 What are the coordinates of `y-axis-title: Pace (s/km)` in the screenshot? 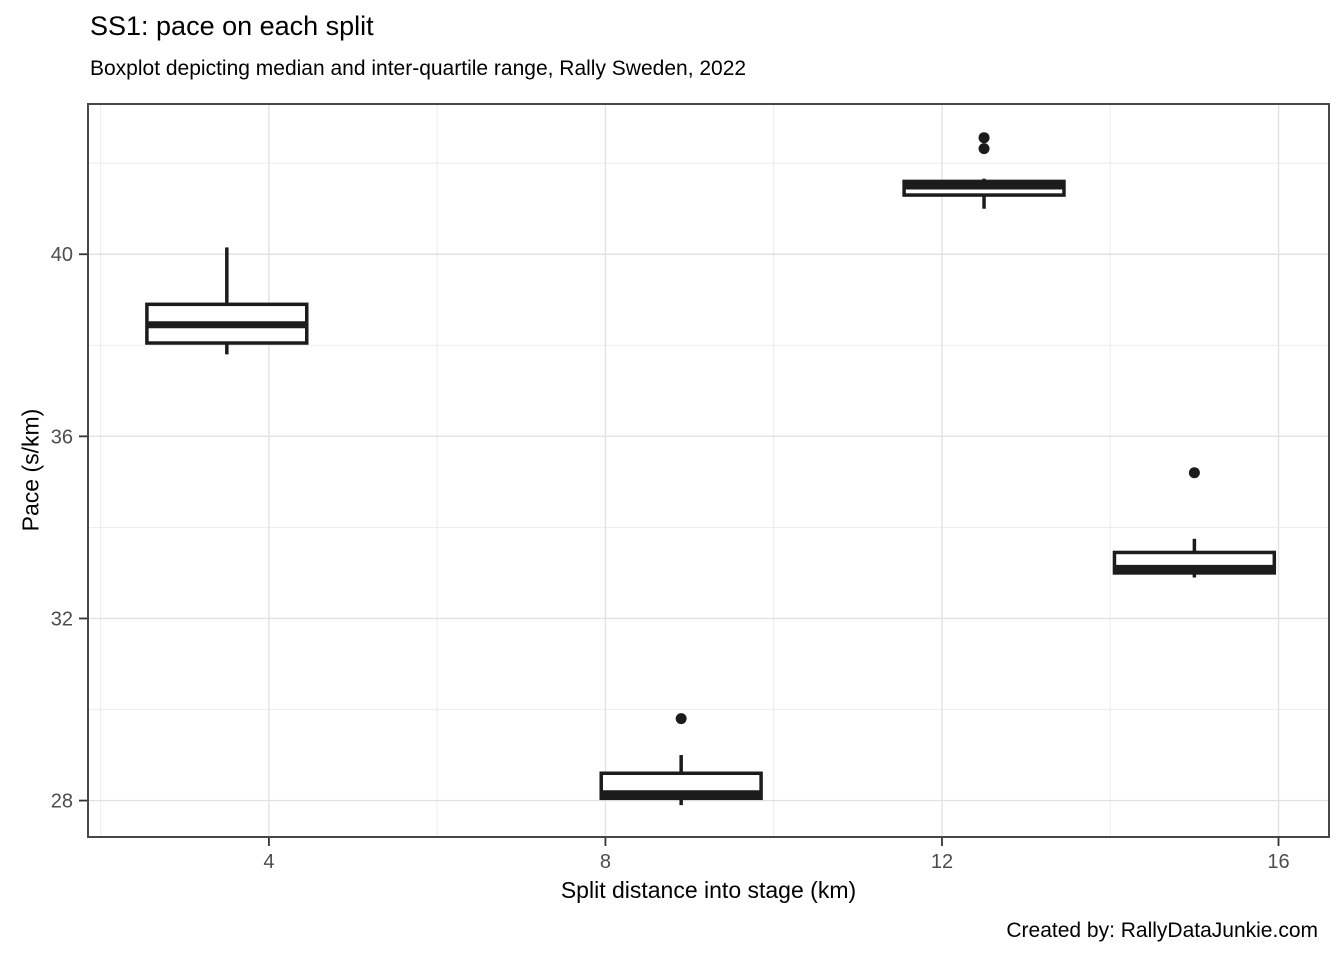 It's located at (30, 470).